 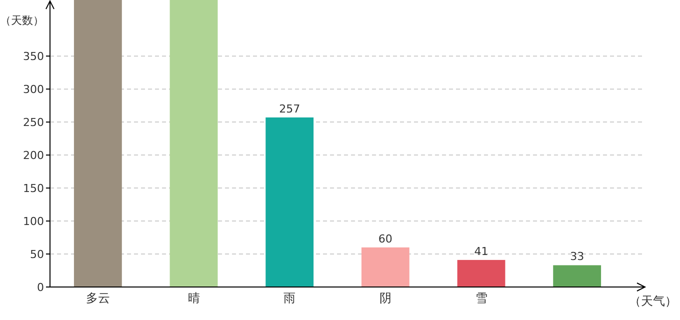 What do you see at coordinates (290, 298) in the screenshot?
I see `x-tick-label: 雨` at bounding box center [290, 298].